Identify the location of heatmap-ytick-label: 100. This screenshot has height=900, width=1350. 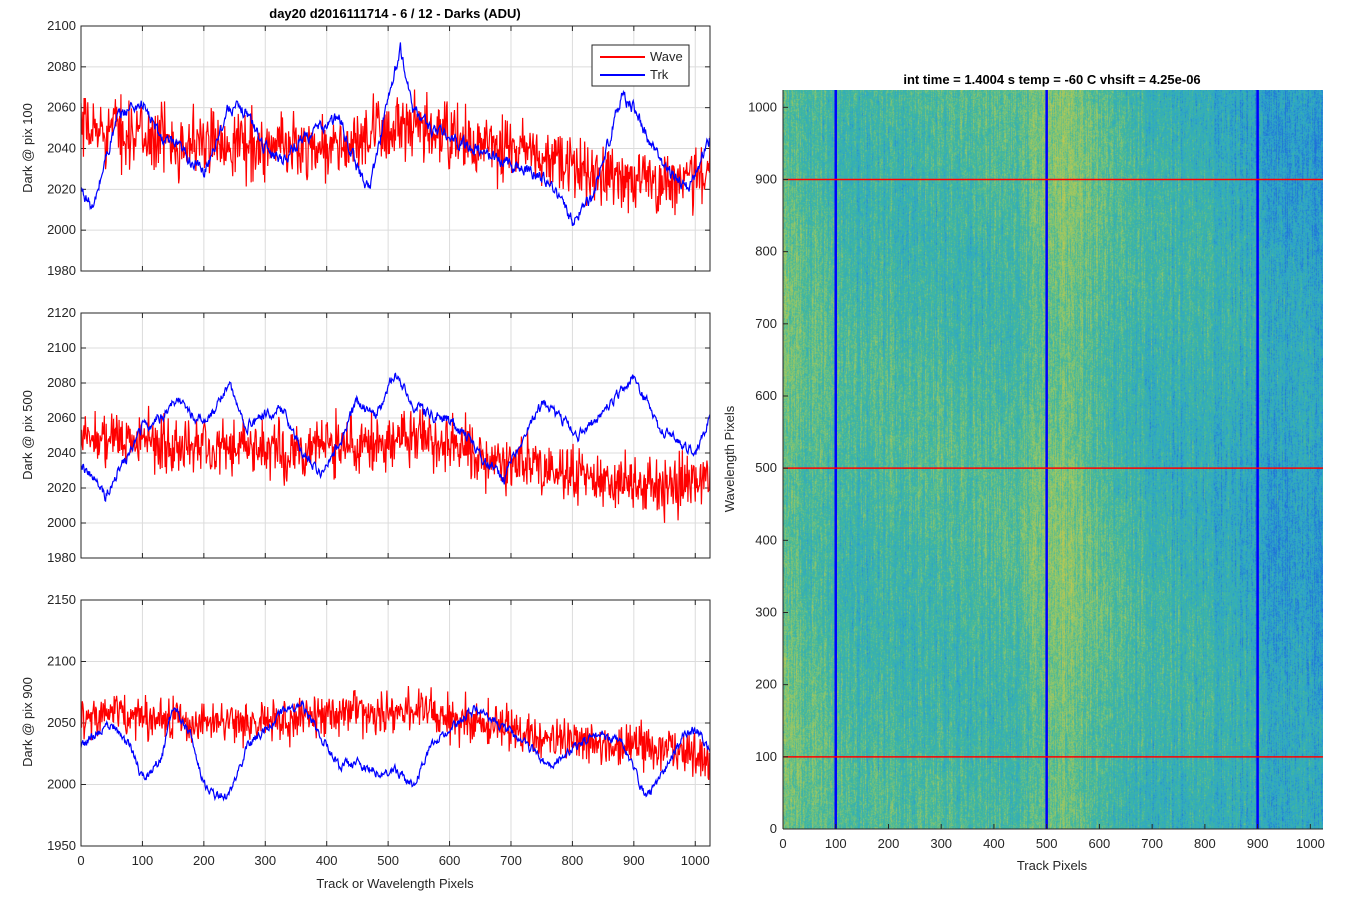
(766, 756).